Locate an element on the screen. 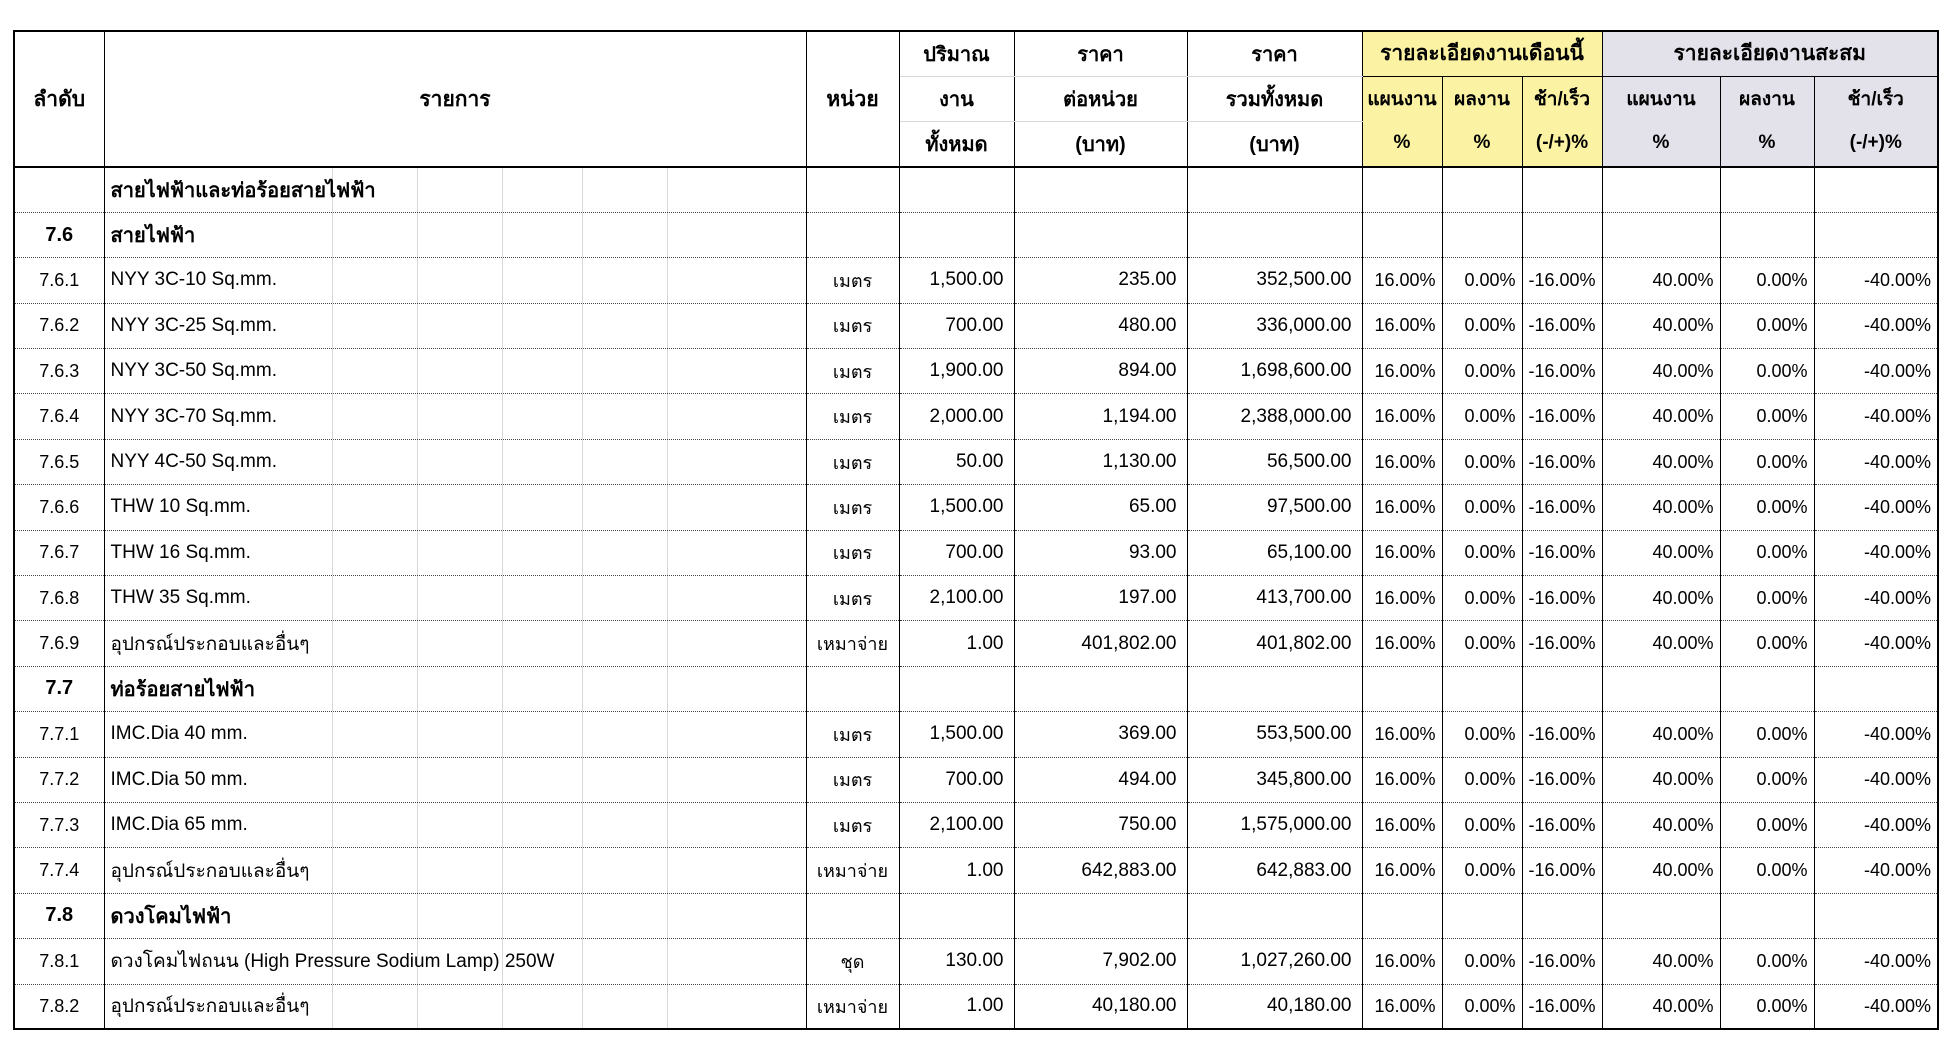 The height and width of the screenshot is (1057, 1958). cell-no: 7.8.1 is located at coordinates (59, 961).